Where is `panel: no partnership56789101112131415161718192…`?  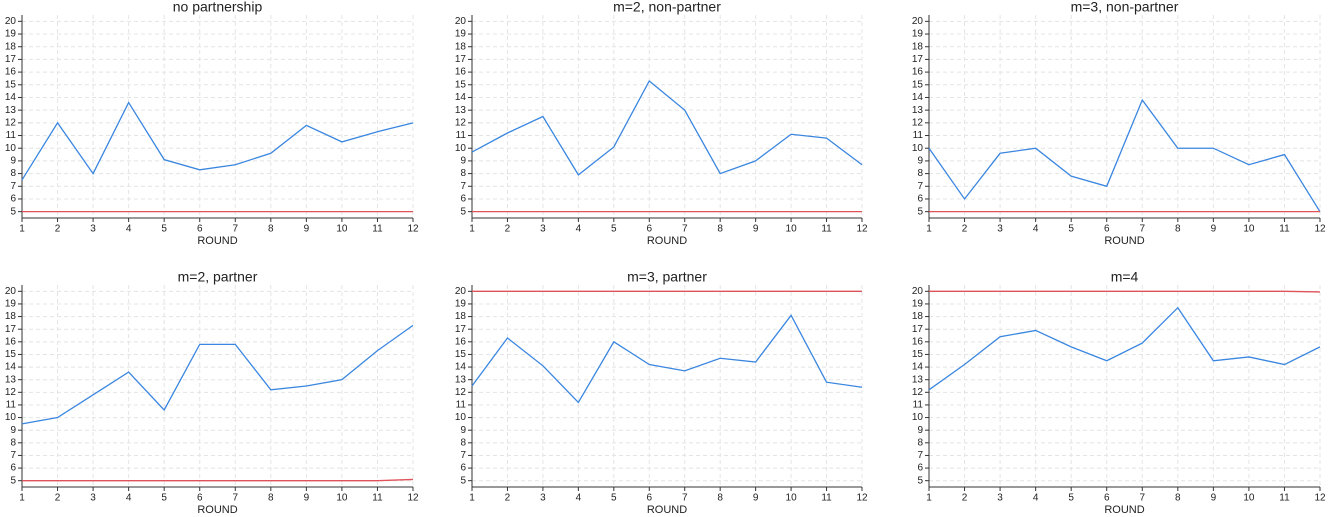 panel: no partnership56789101112131415161718192… is located at coordinates (212, 123).